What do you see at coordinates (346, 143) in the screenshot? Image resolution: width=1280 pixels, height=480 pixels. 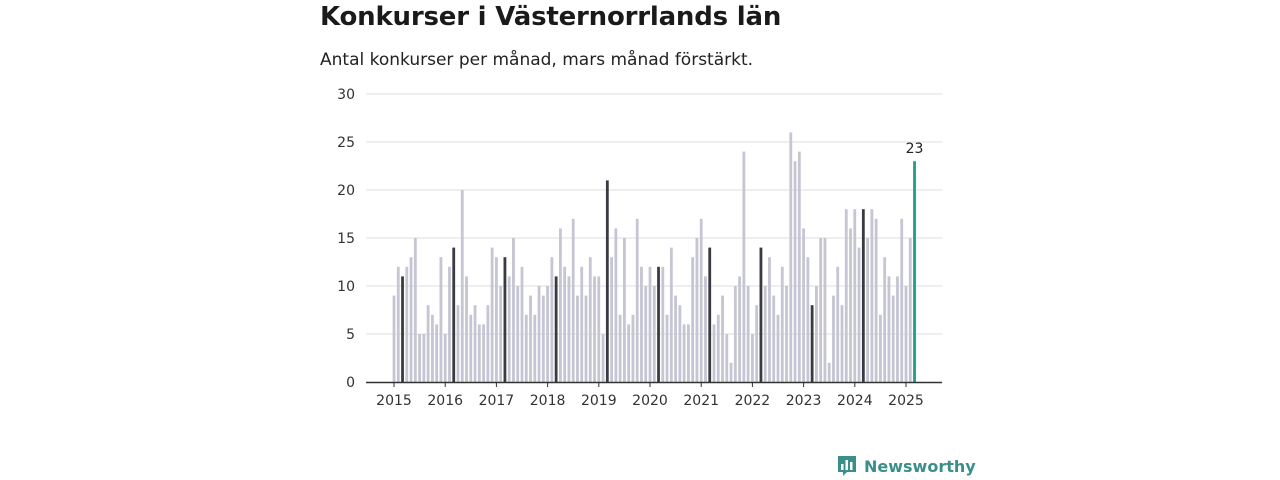 I see `y-tick-label: 25` at bounding box center [346, 143].